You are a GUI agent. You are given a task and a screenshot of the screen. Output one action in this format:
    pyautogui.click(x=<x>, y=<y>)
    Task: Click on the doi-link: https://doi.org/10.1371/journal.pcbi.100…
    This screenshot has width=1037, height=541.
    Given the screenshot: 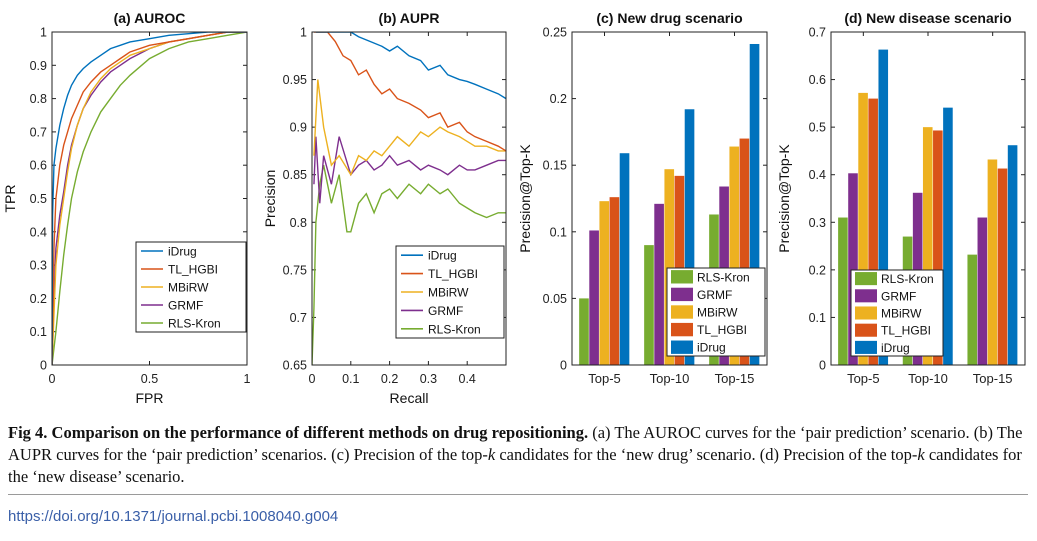 What is the action you would take?
    pyautogui.click(x=173, y=516)
    